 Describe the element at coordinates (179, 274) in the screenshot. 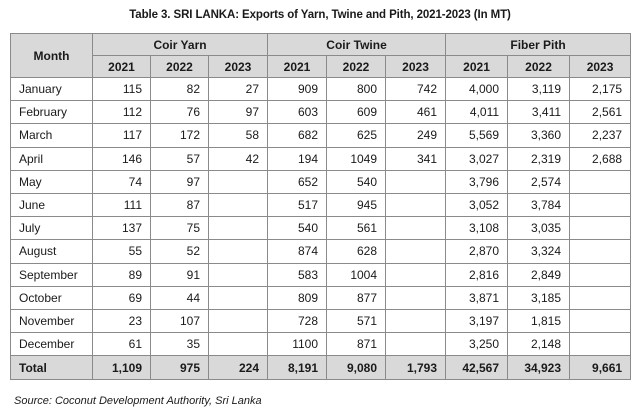

I see `value-cell: 91` at that location.